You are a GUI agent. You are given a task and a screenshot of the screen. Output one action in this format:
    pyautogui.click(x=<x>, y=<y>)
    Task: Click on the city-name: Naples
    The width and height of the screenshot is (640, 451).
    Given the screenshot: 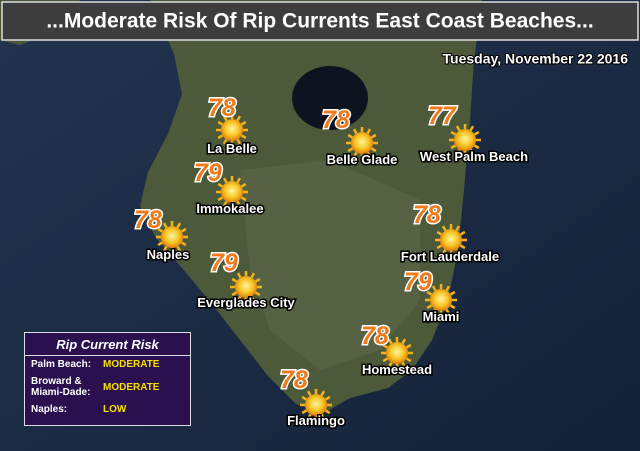 What is the action you would take?
    pyautogui.click(x=168, y=254)
    